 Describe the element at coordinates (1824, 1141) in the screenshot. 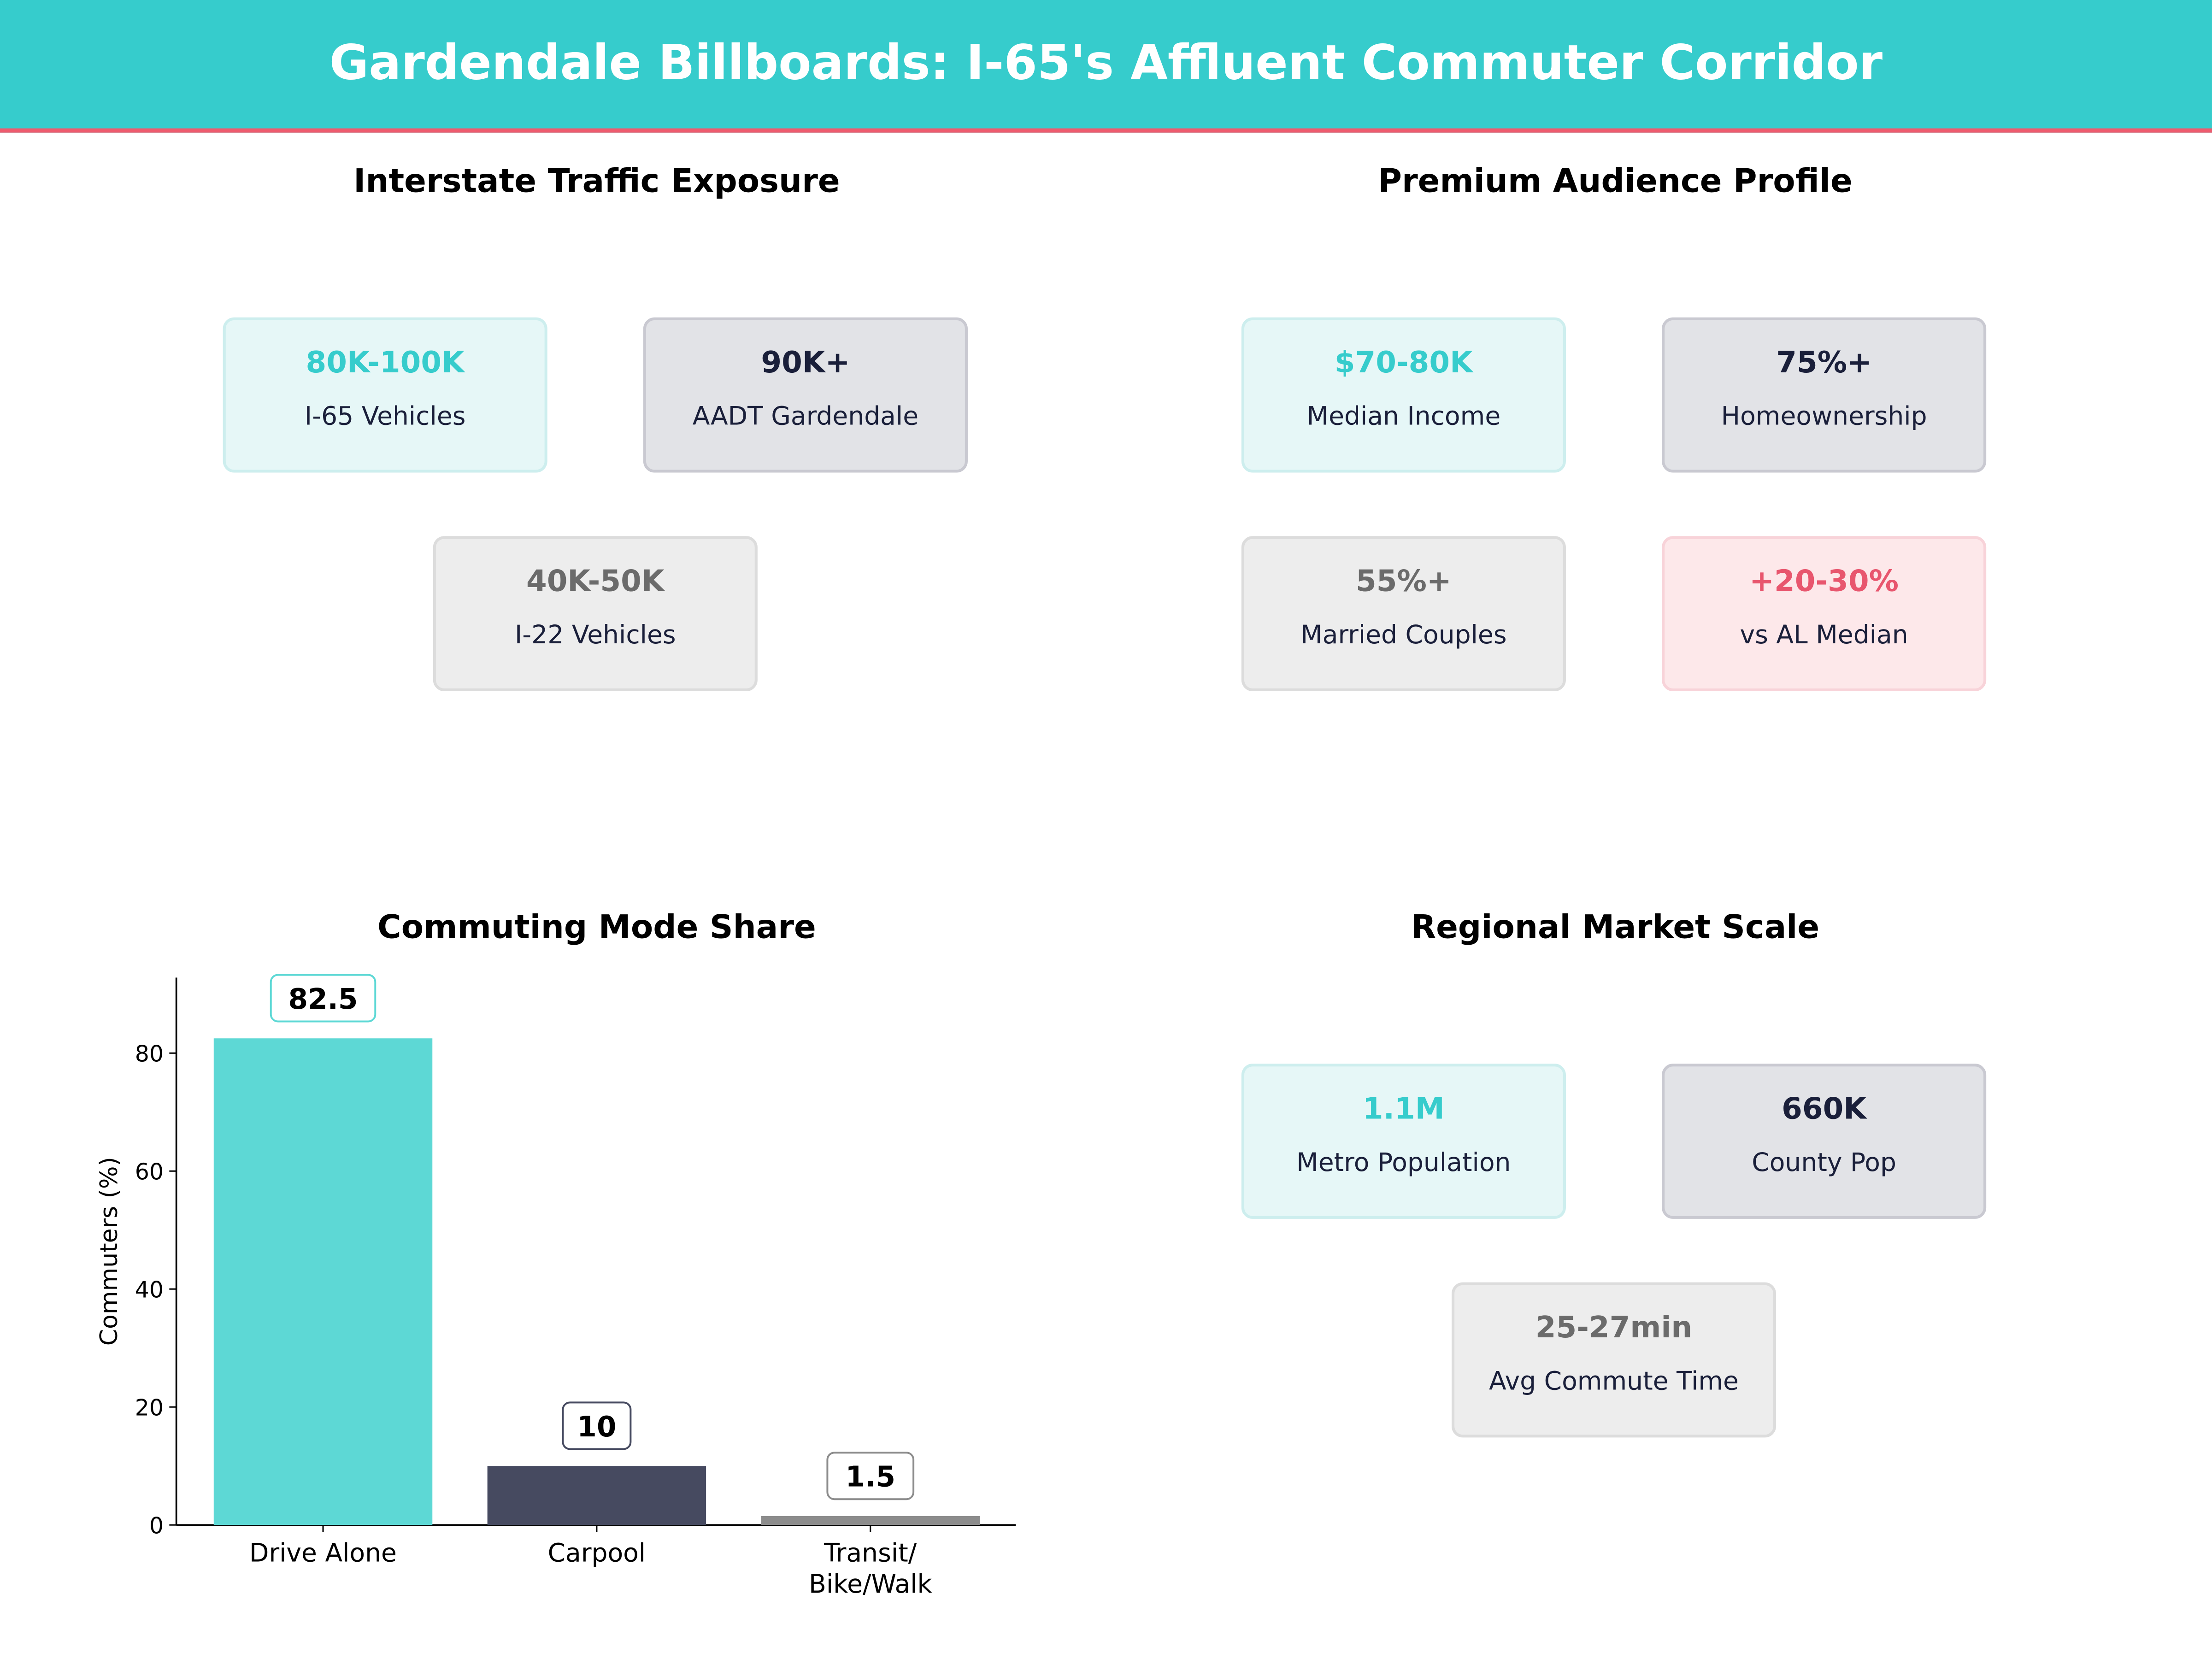

I see `market-stat-card: 660K County Pop` at that location.